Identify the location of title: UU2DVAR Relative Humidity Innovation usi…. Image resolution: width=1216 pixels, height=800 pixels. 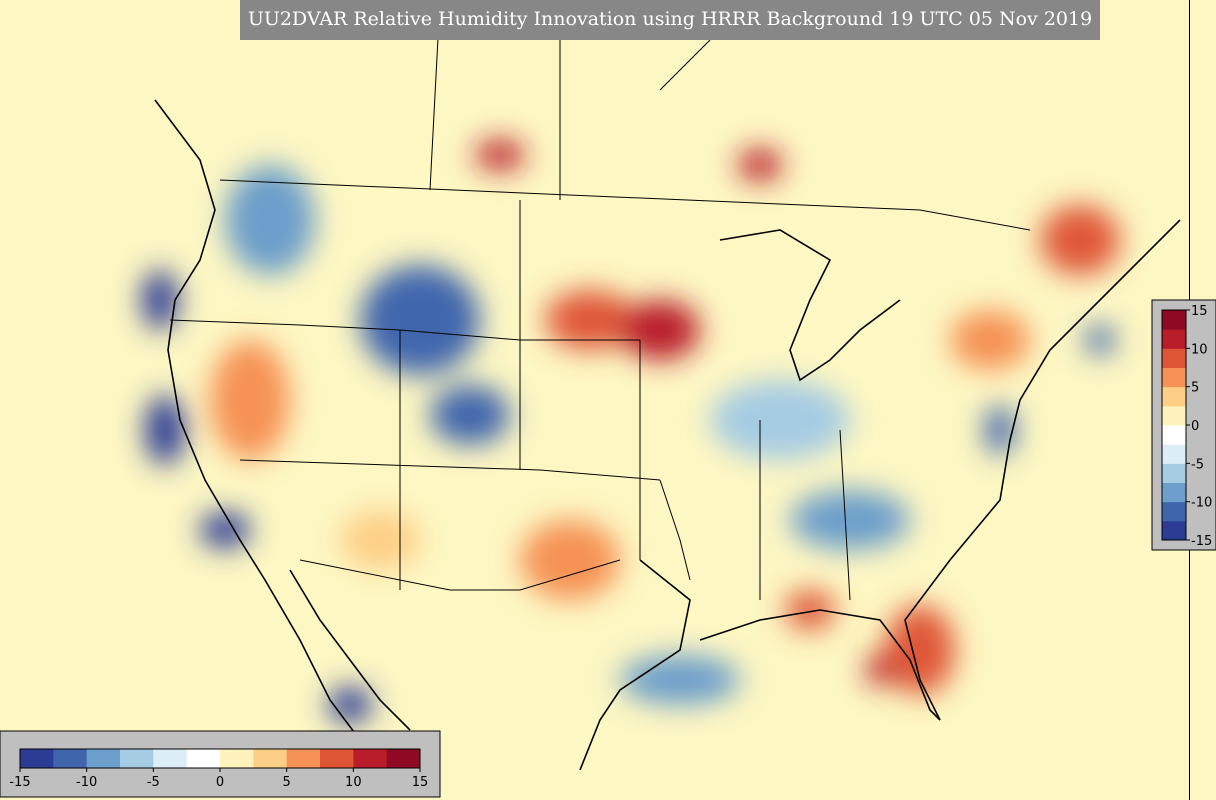
(670, 19).